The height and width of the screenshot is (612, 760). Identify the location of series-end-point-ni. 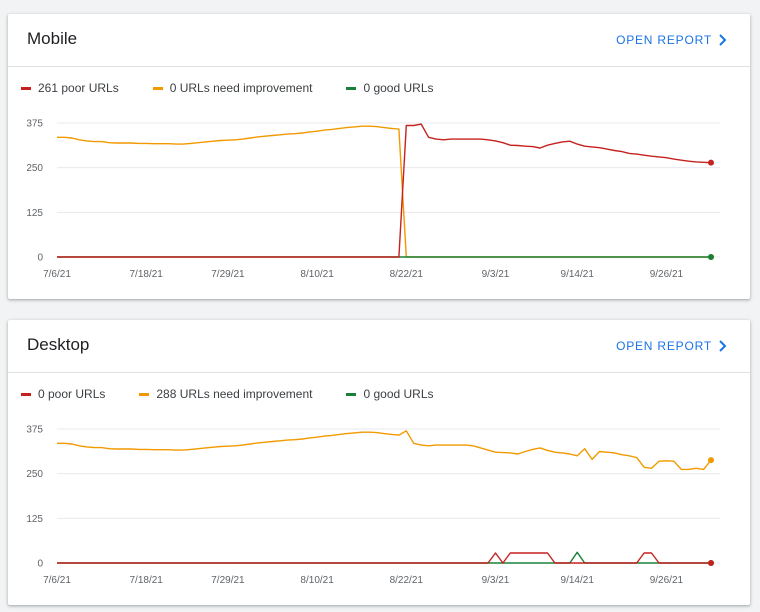
(711, 460).